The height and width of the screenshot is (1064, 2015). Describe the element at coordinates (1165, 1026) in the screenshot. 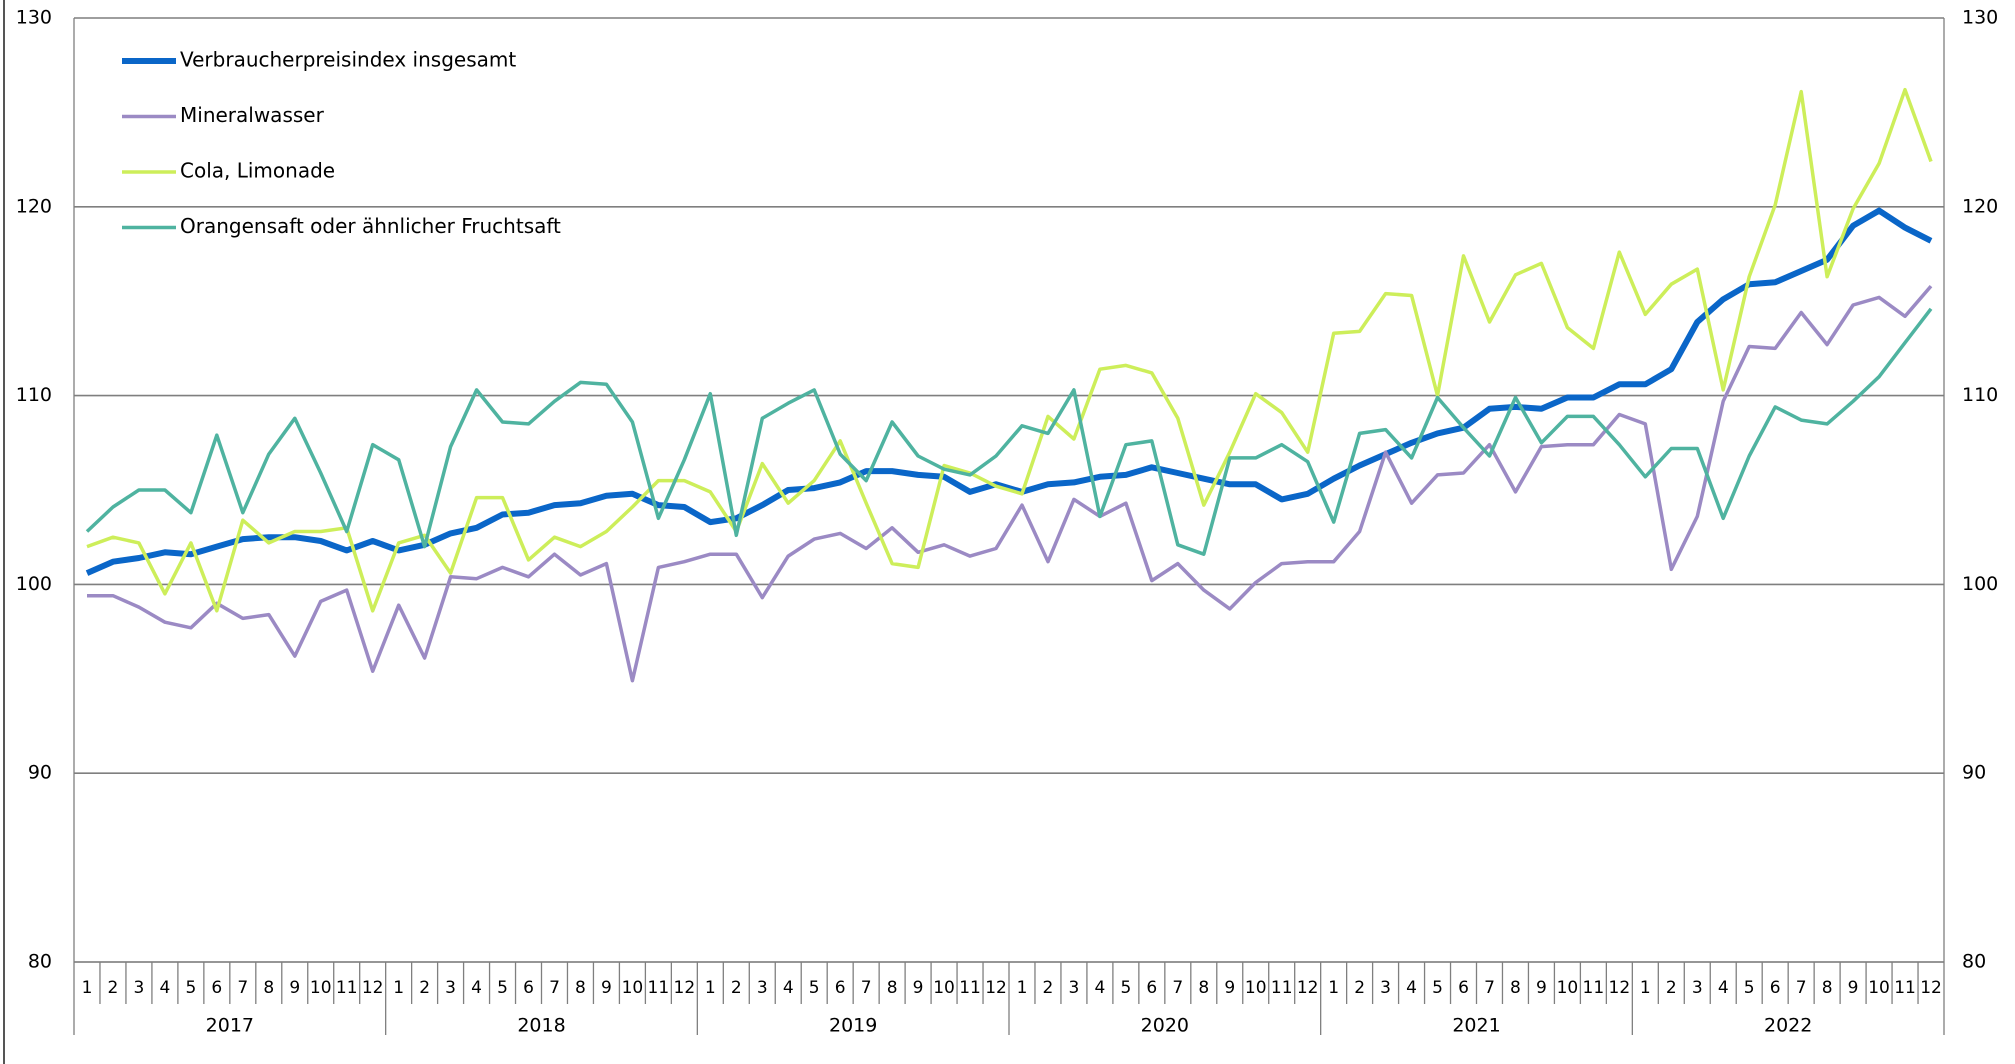

I see `year-label: 2020` at that location.